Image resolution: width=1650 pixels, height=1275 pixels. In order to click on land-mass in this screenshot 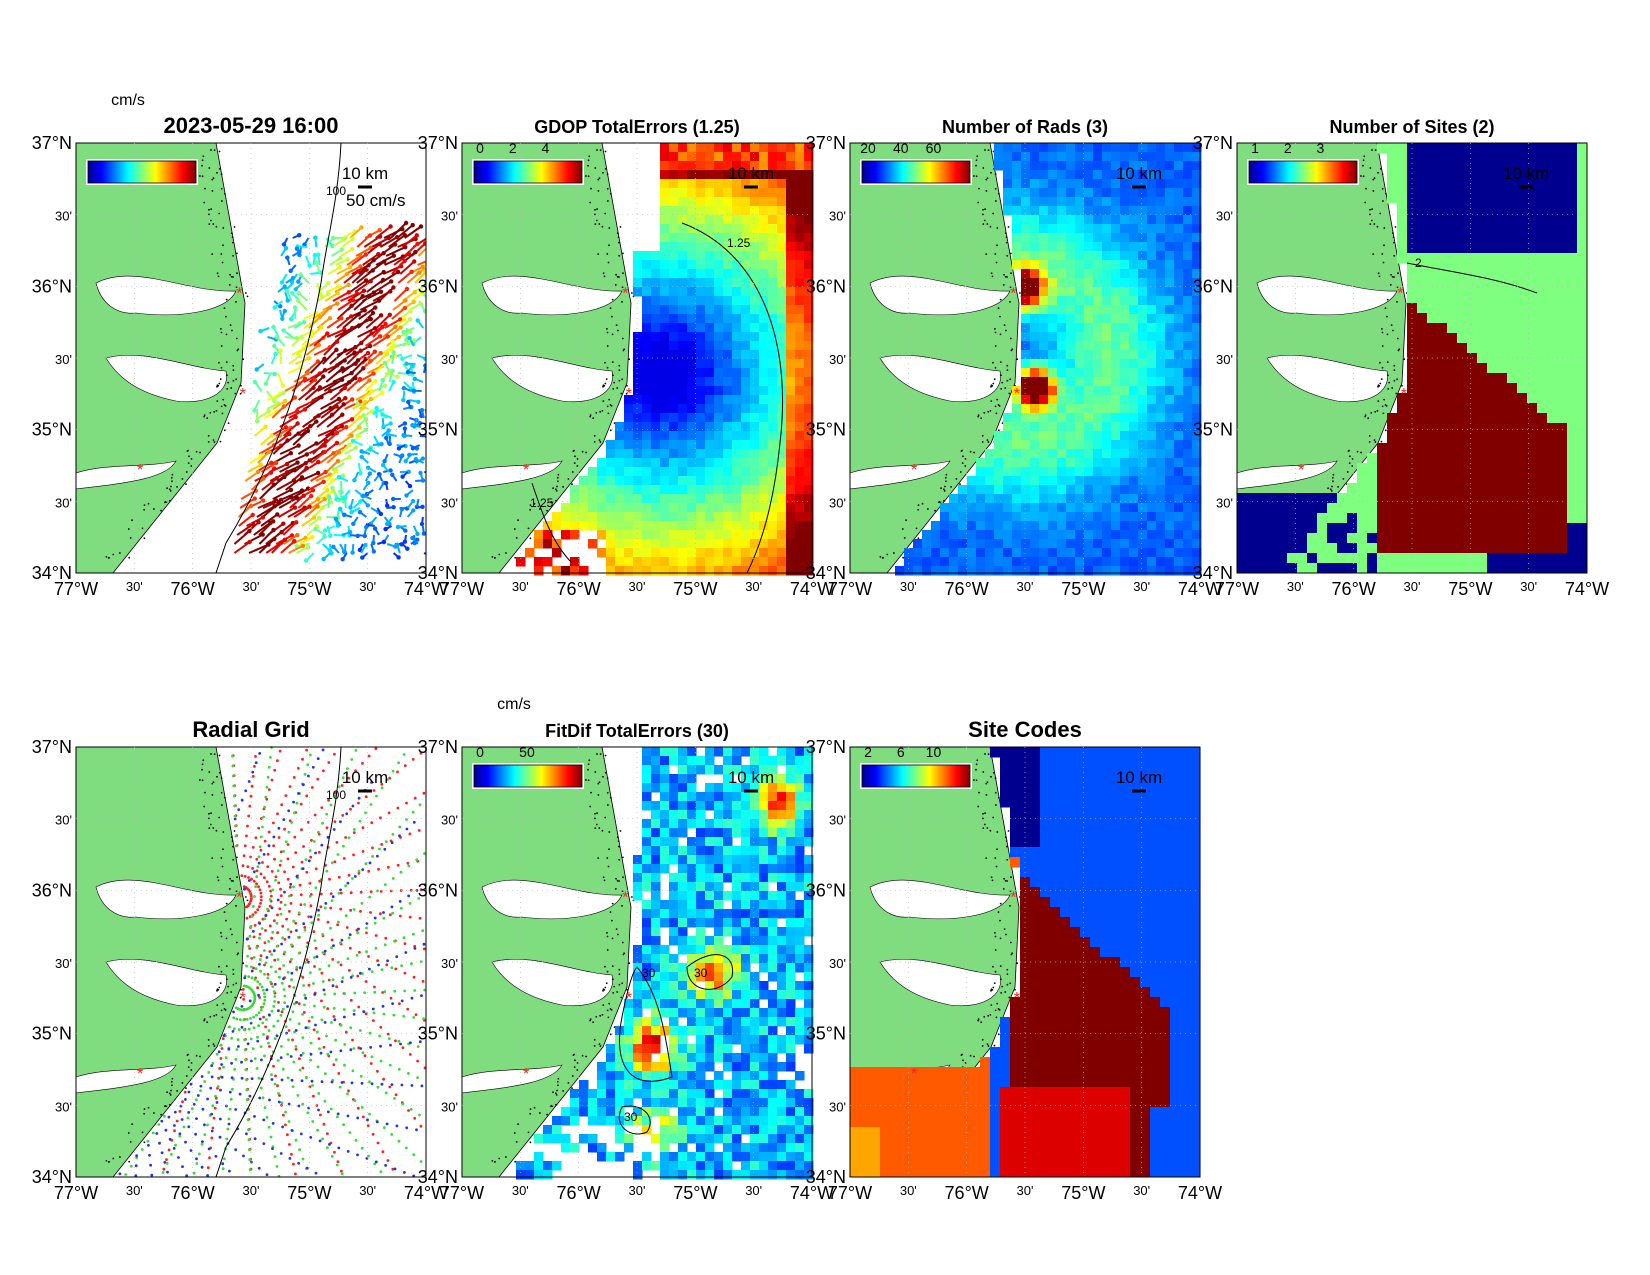, I will do `click(934, 358)`.